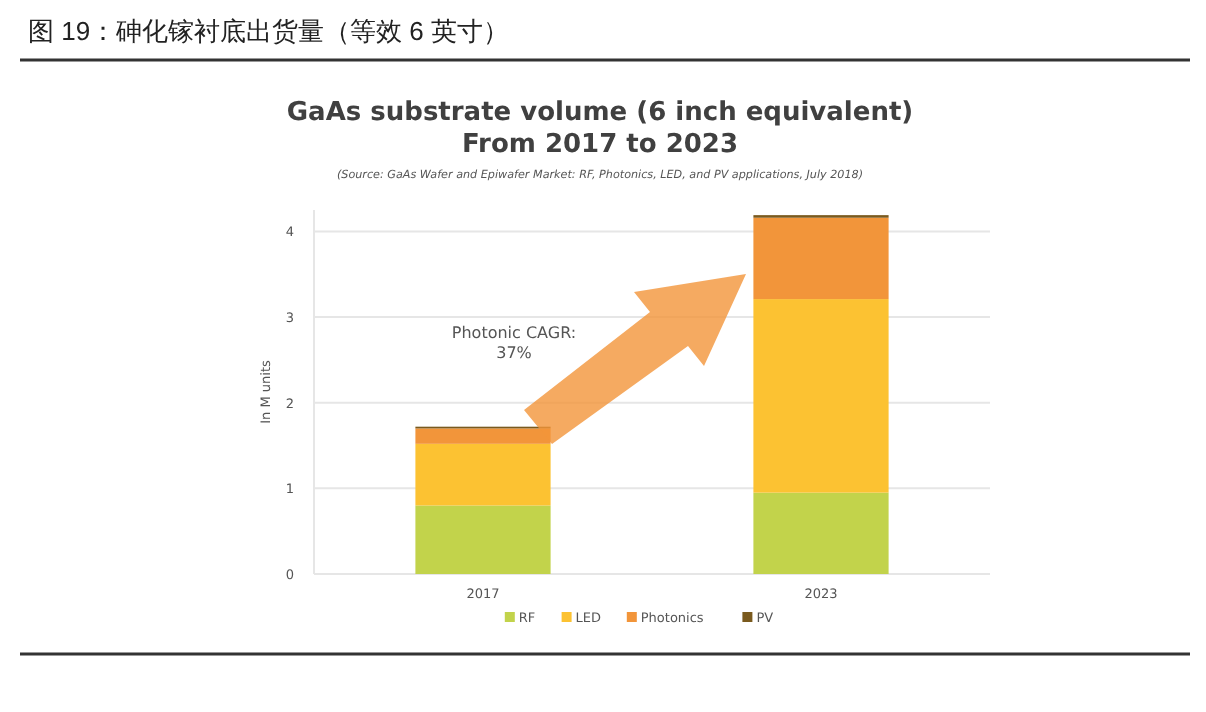  I want to click on caption: 图 19：砷化镓衬底出货量（等效 6 英寸）, so click(269, 31).